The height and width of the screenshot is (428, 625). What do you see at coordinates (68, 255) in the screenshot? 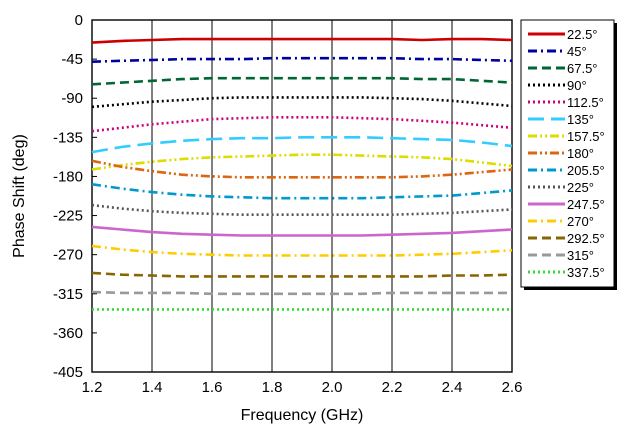
I see `y-tick-label: -270` at bounding box center [68, 255].